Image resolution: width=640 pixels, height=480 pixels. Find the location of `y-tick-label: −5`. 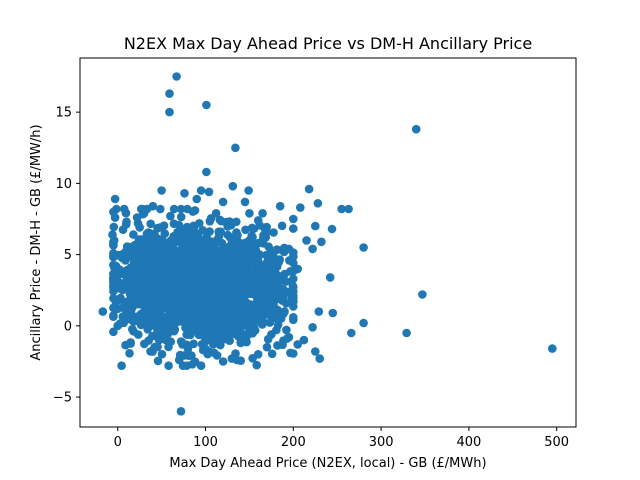

y-tick-label: −5 is located at coordinates (62, 398).